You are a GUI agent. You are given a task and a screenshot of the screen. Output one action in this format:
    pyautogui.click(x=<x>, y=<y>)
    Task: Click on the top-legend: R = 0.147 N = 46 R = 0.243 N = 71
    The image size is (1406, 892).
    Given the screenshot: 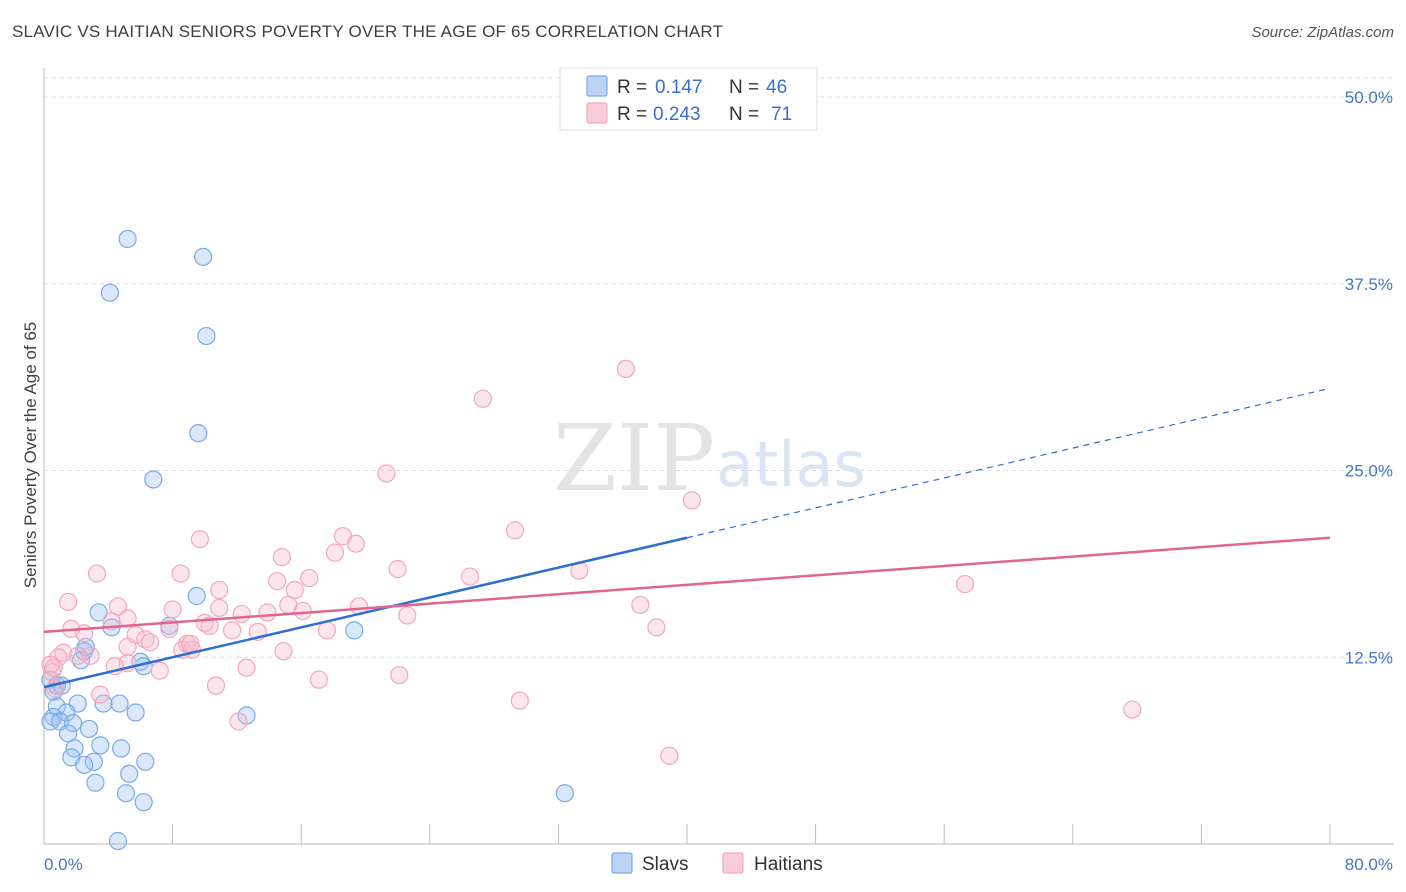 What is the action you would take?
    pyautogui.click(x=688, y=99)
    